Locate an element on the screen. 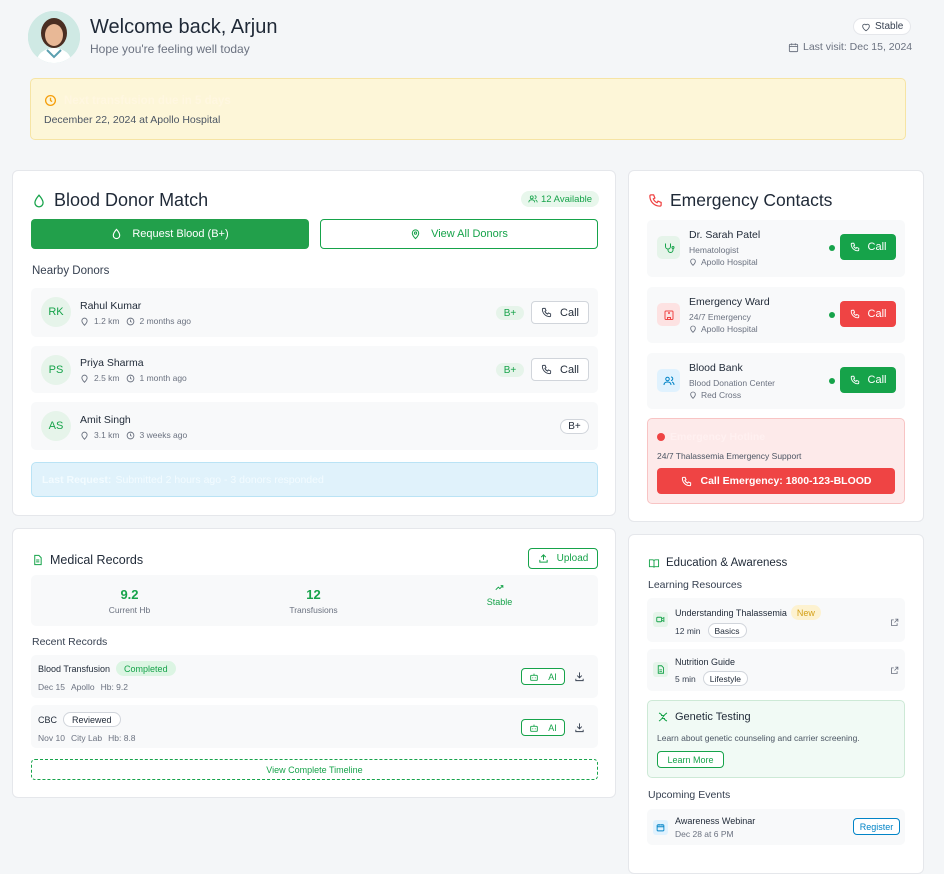  donor-row: AS Amit Singh 3.1 km 3 weeks ago B+ is located at coordinates (314, 426).